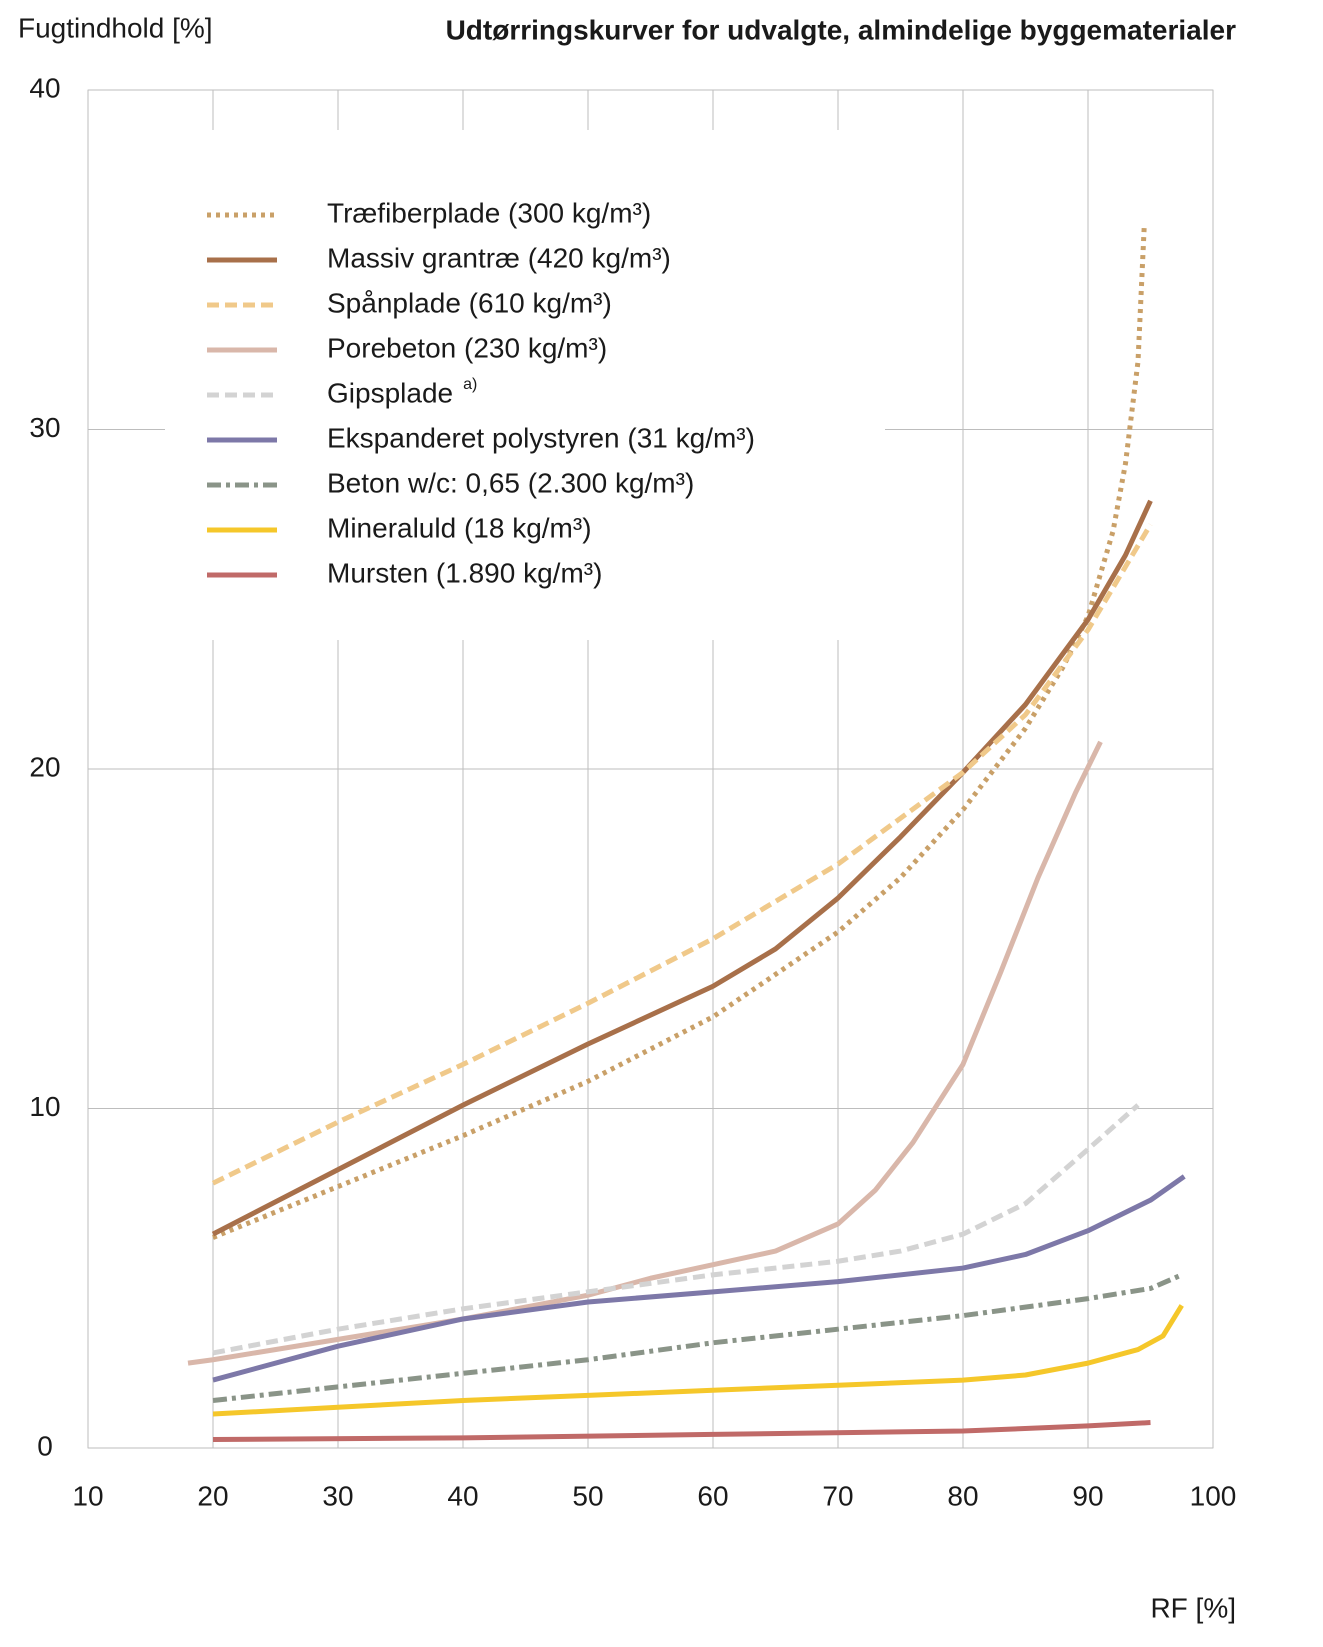  Describe the element at coordinates (87, 1495) in the screenshot. I see `x-tick-label: 10` at that location.